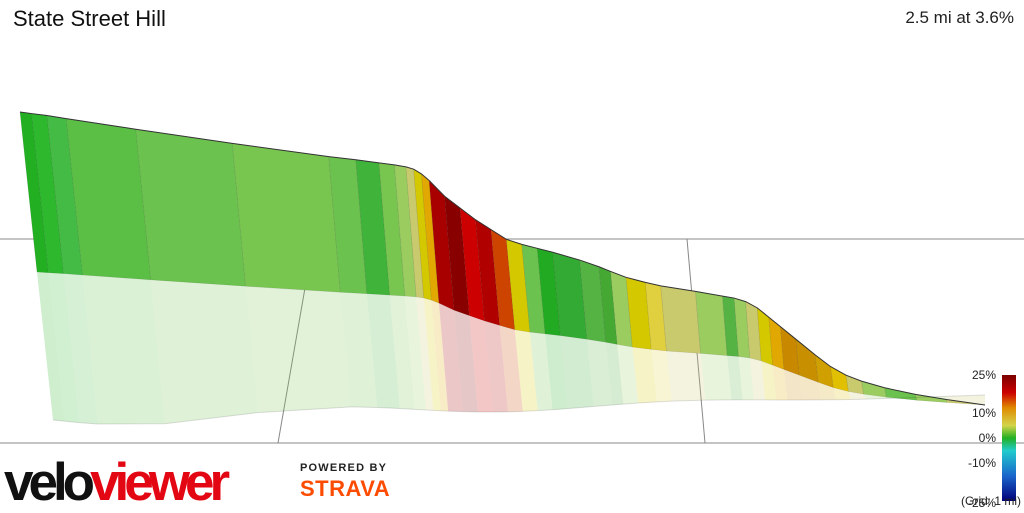 The image size is (1024, 513). What do you see at coordinates (345, 488) in the screenshot?
I see `strava-brand: STRAVA` at bounding box center [345, 488].